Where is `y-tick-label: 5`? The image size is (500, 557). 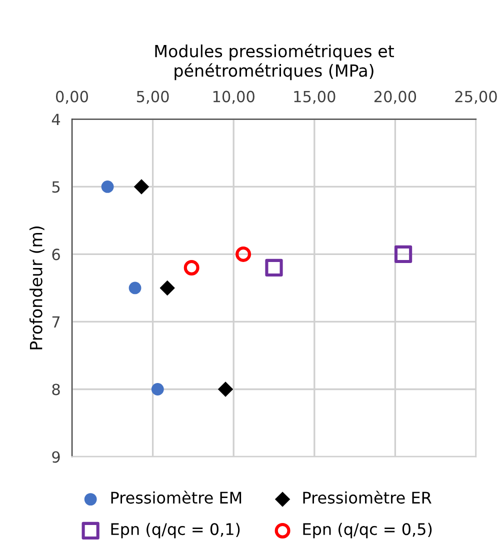
y-tick-label: 5 is located at coordinates (56, 187).